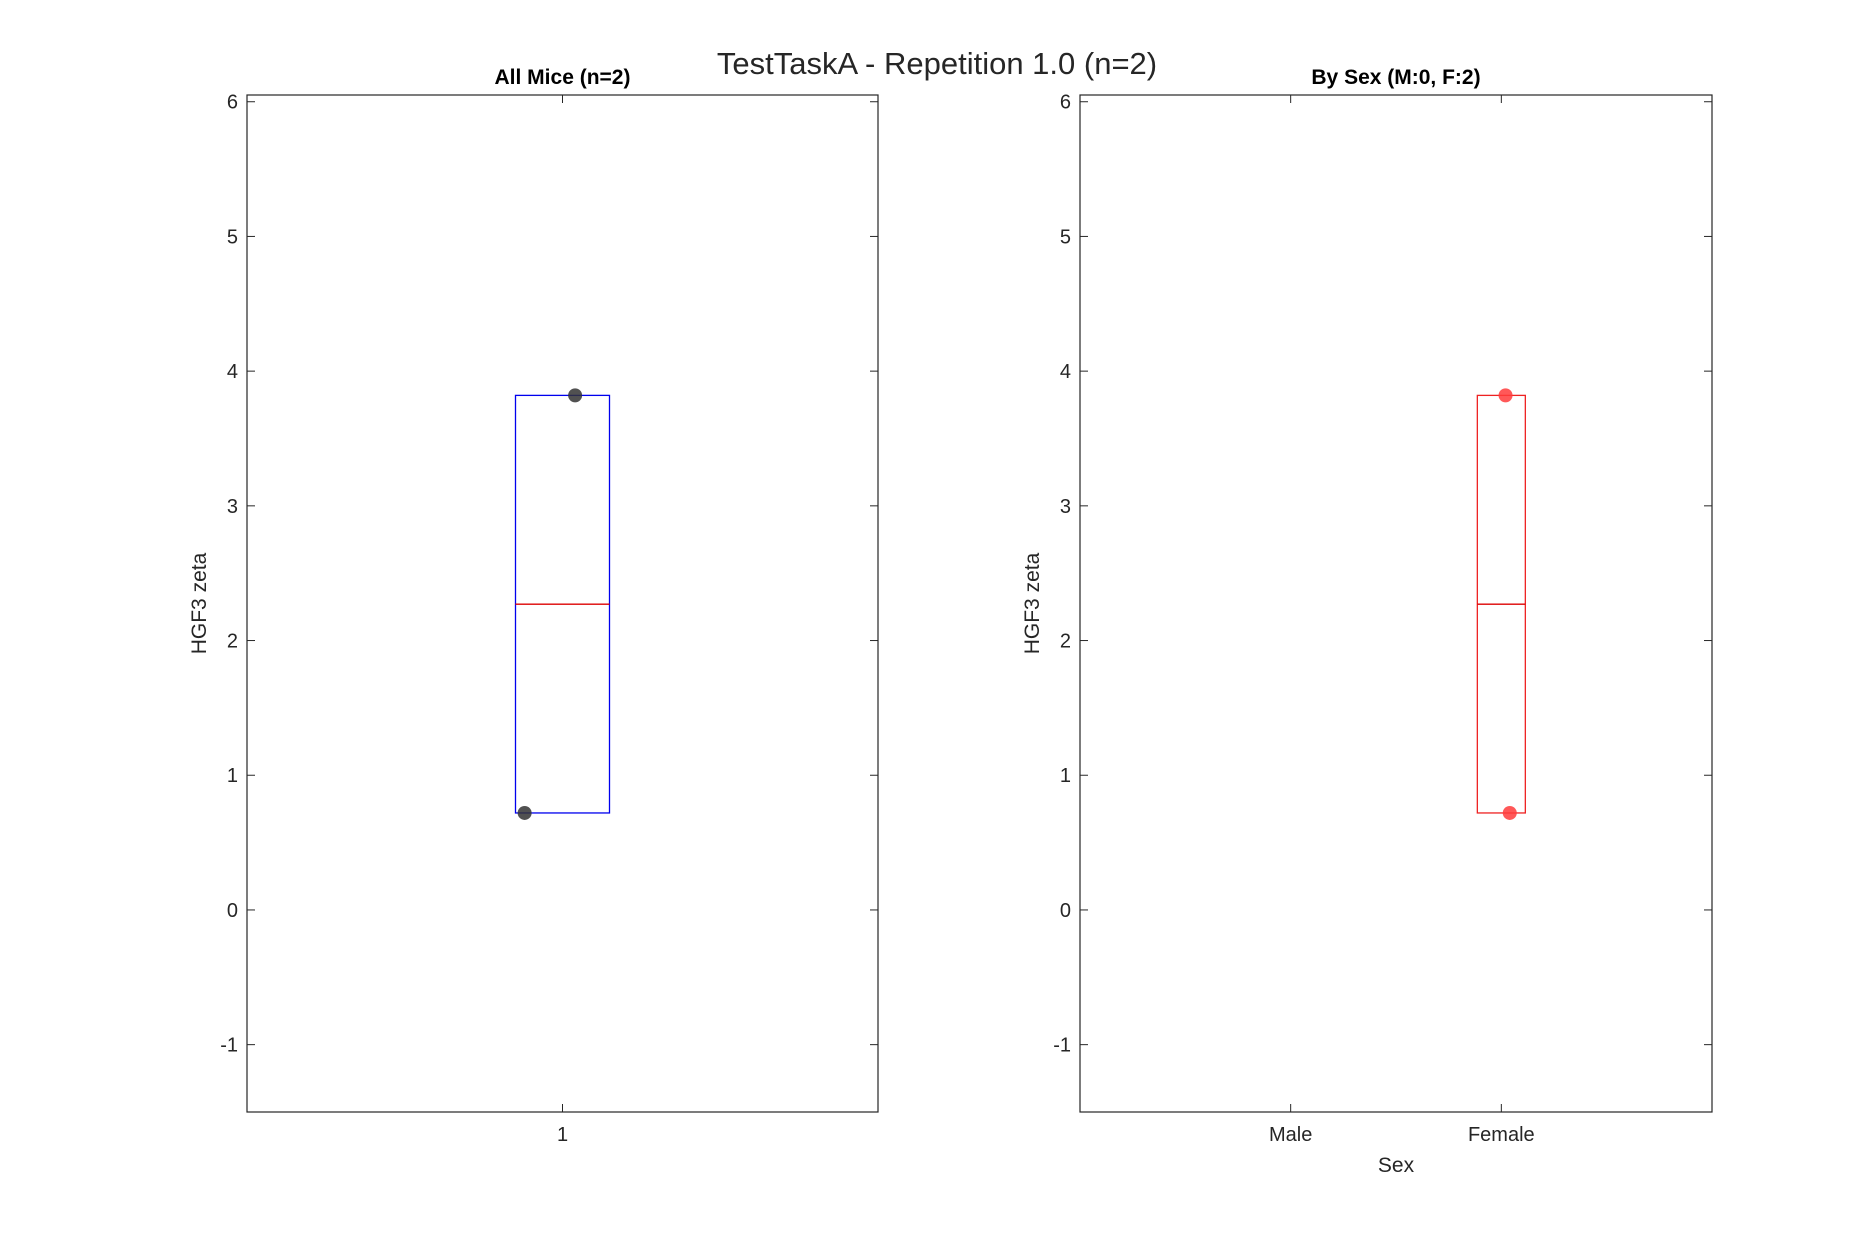  I want to click on x-tick-label: 1, so click(562, 1135).